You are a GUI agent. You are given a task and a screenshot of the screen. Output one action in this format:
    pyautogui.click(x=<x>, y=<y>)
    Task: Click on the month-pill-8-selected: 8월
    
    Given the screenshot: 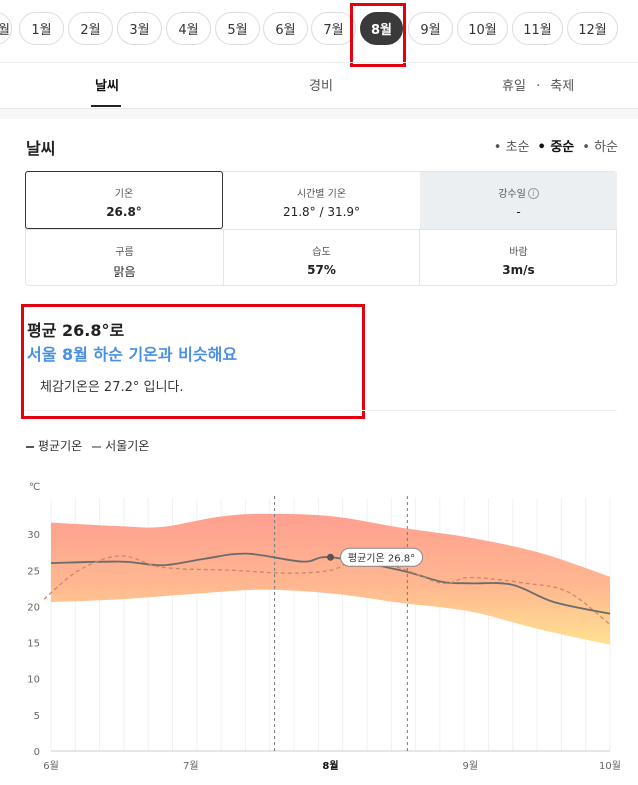 What is the action you would take?
    pyautogui.click(x=381, y=28)
    